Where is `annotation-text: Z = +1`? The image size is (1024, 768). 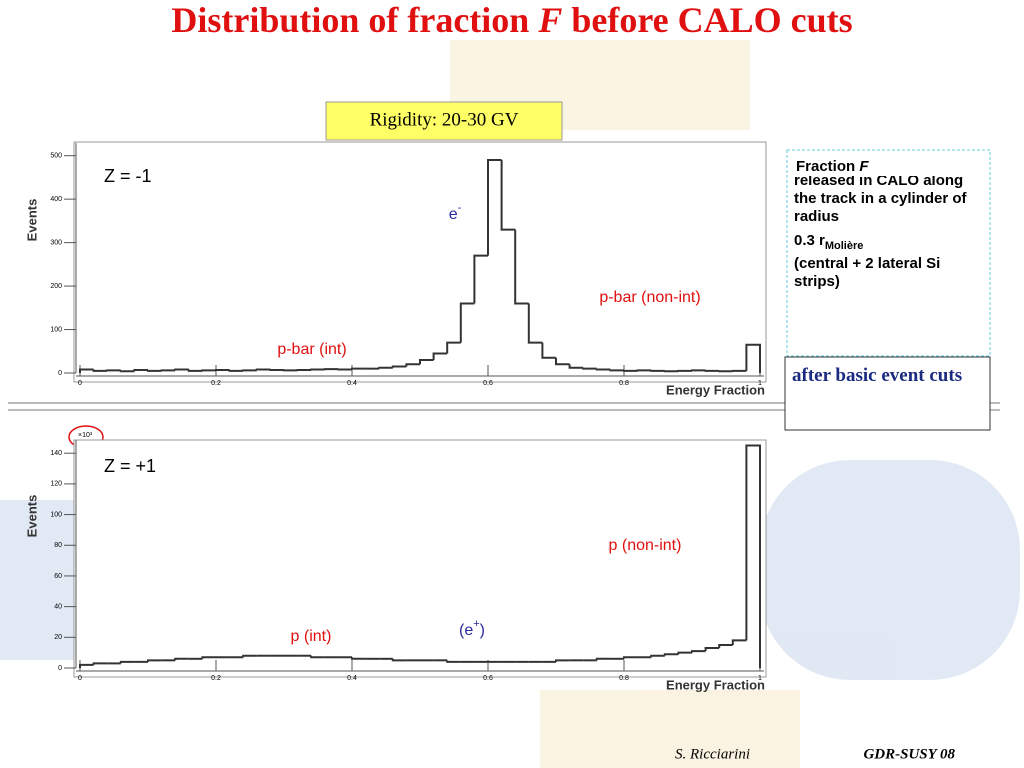 annotation-text: Z = +1 is located at coordinates (130, 466).